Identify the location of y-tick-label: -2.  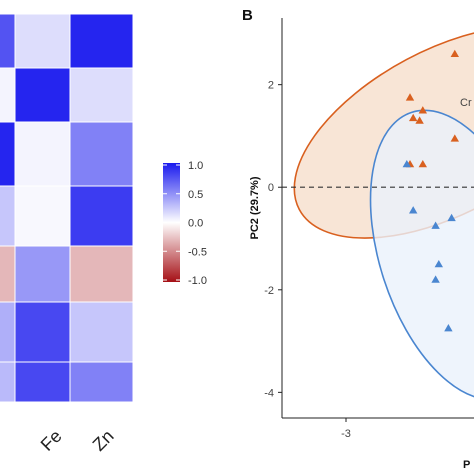
(269, 291).